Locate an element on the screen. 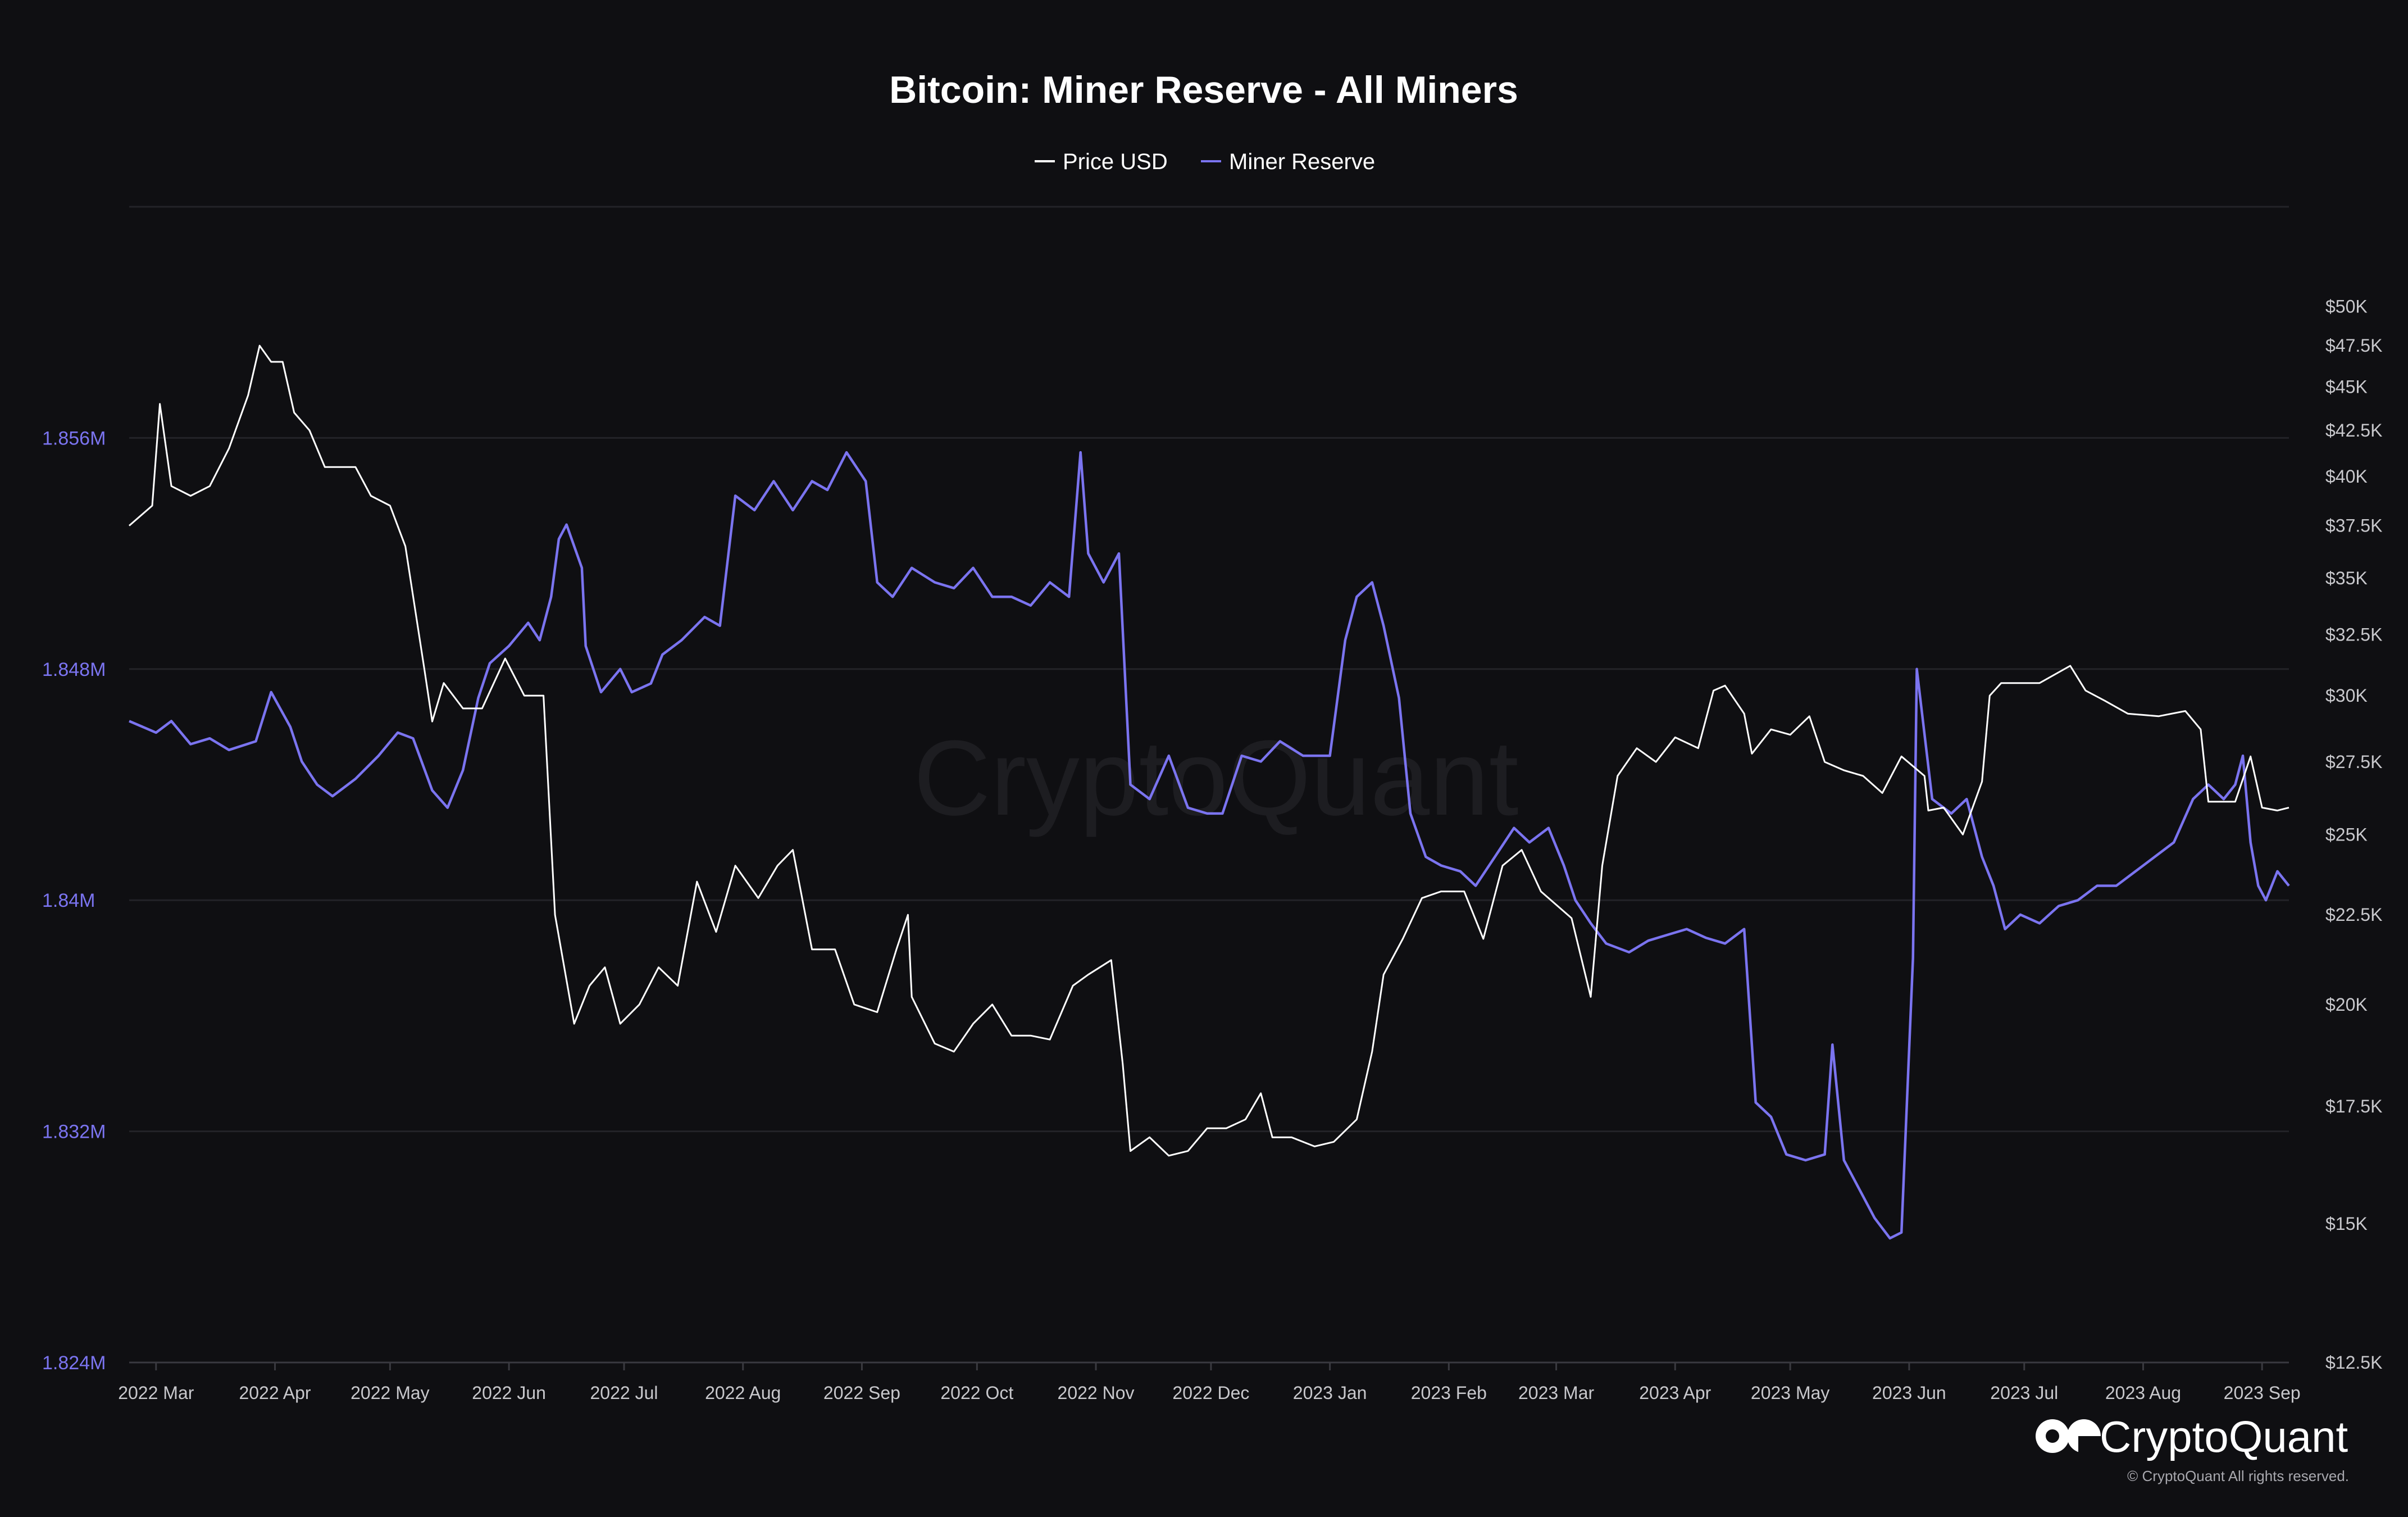 This screenshot has height=1517, width=2408. left-tick-label: 1.848M is located at coordinates (74, 669).